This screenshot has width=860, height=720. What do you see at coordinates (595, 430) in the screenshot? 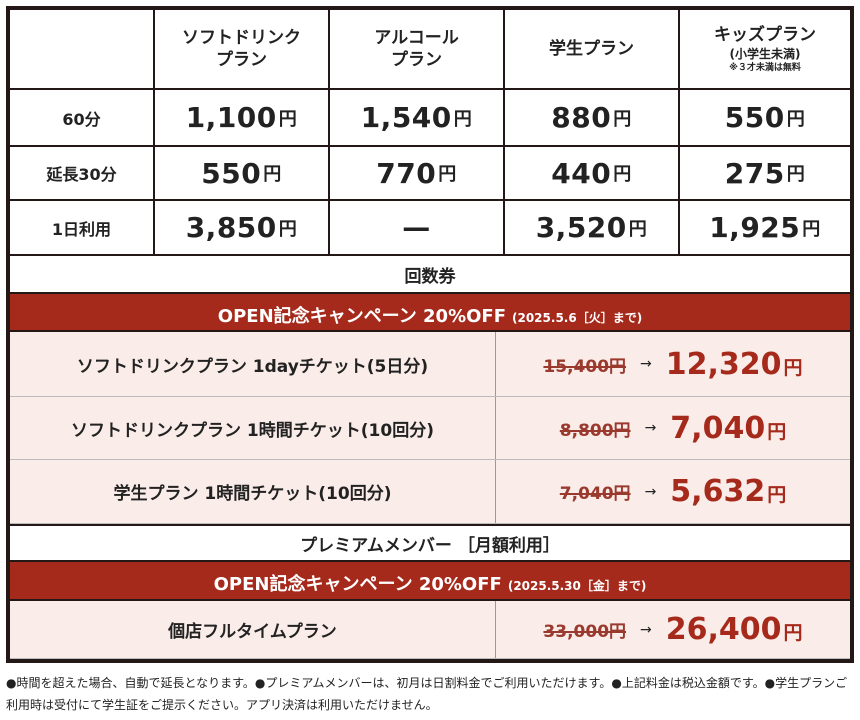
I see `old-price: 8,800円` at bounding box center [595, 430].